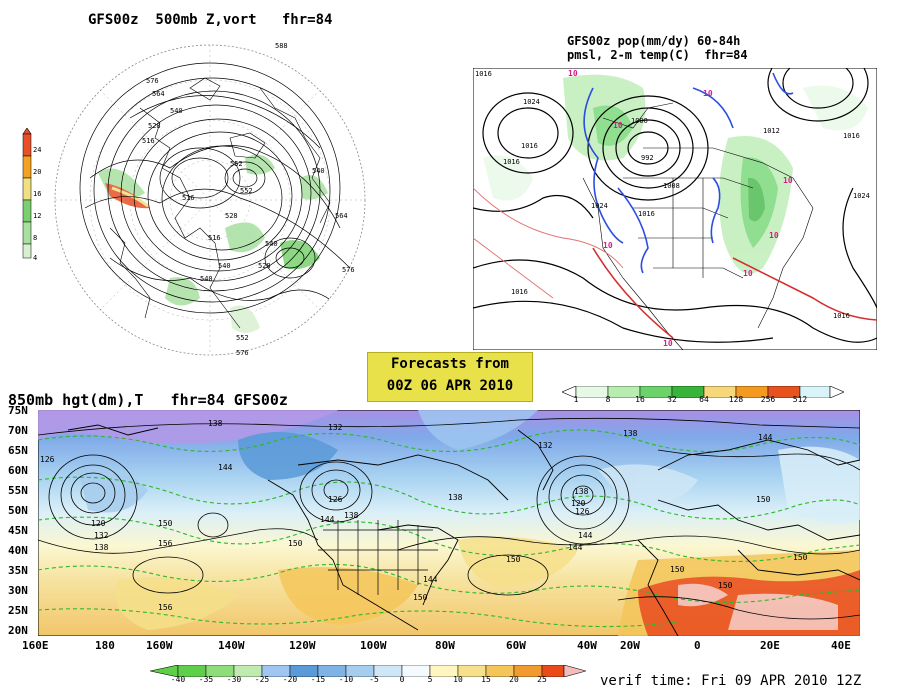 The image size is (900, 700). I want to click on forecast-banner: Forecasts from 00Z 06 APR 2010, so click(450, 377).